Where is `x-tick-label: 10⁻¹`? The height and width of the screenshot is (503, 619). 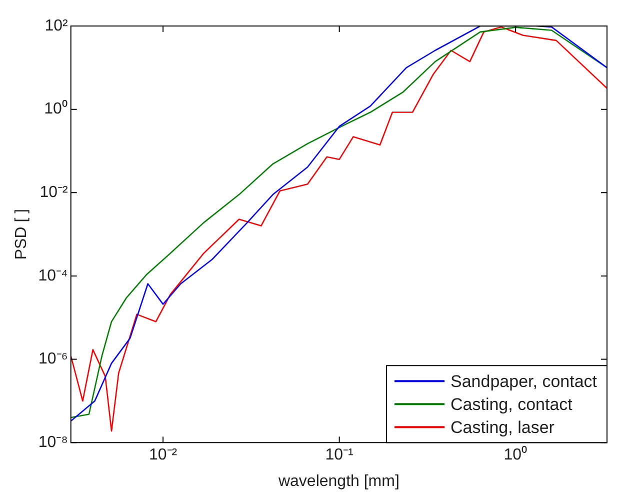 x-tick-label: 10⁻¹ is located at coordinates (339, 455).